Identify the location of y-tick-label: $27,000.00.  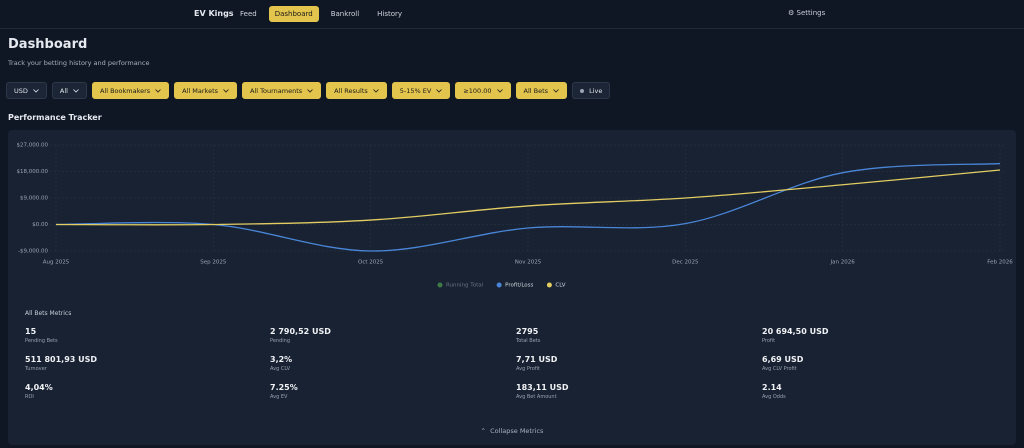
(33, 146).